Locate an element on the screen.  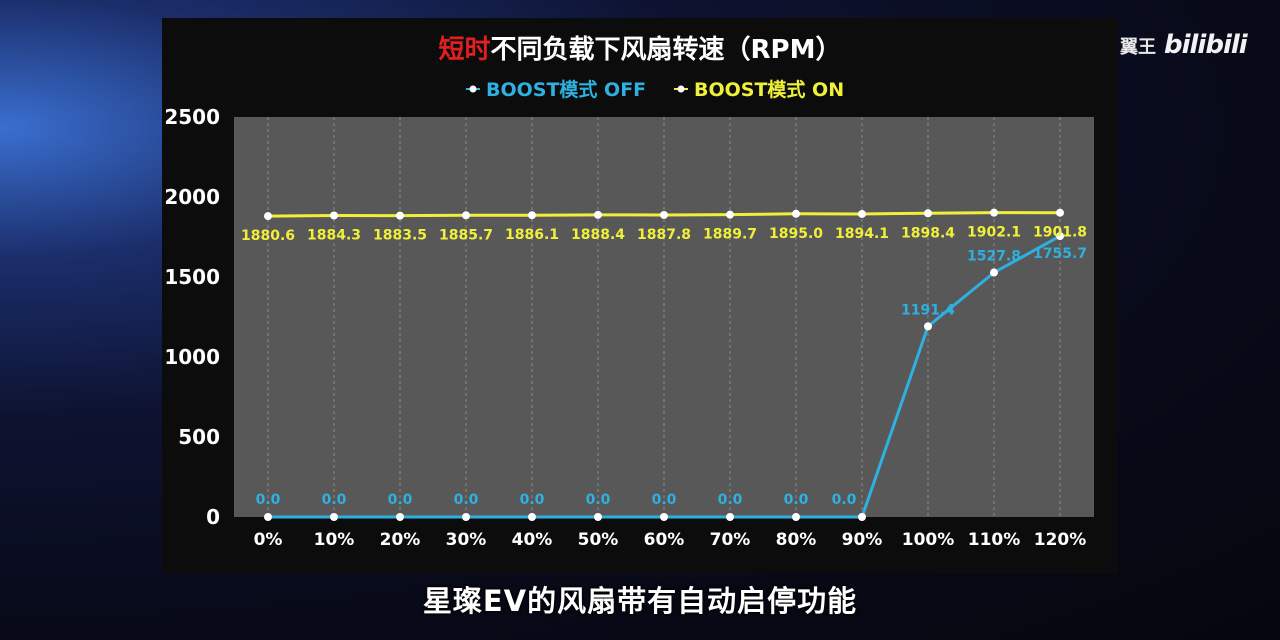
channel-watermark: 翼王 bilibili is located at coordinates (1184, 45).